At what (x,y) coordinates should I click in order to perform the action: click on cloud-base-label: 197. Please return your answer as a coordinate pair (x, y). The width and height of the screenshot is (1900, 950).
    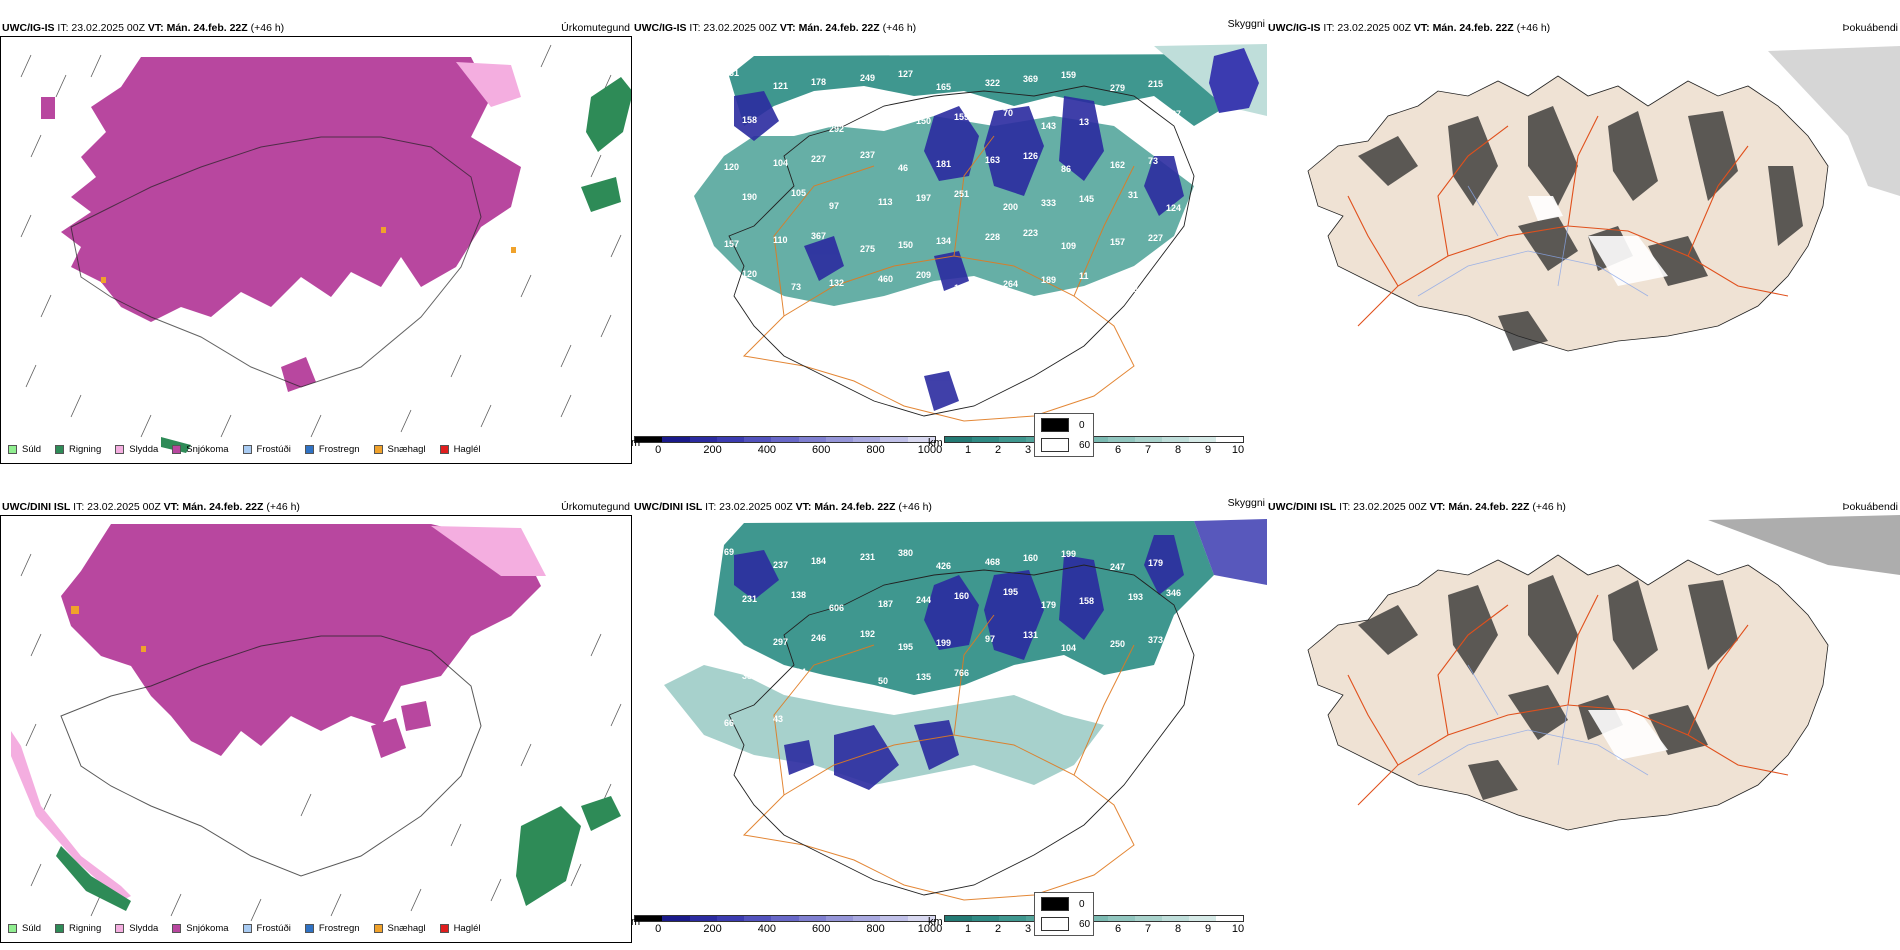
    Looking at the image, I should click on (923, 198).